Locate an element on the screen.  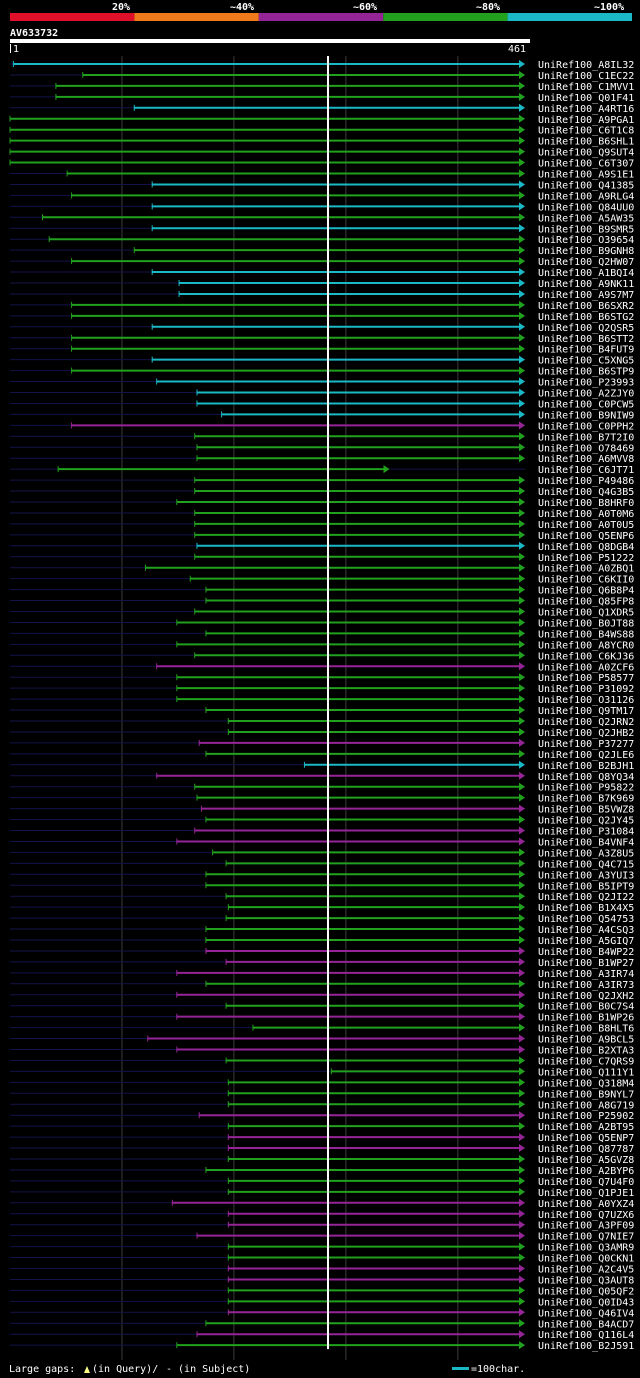
hit-label: UniRef100_C1EC22 is located at coordinates (586, 76).